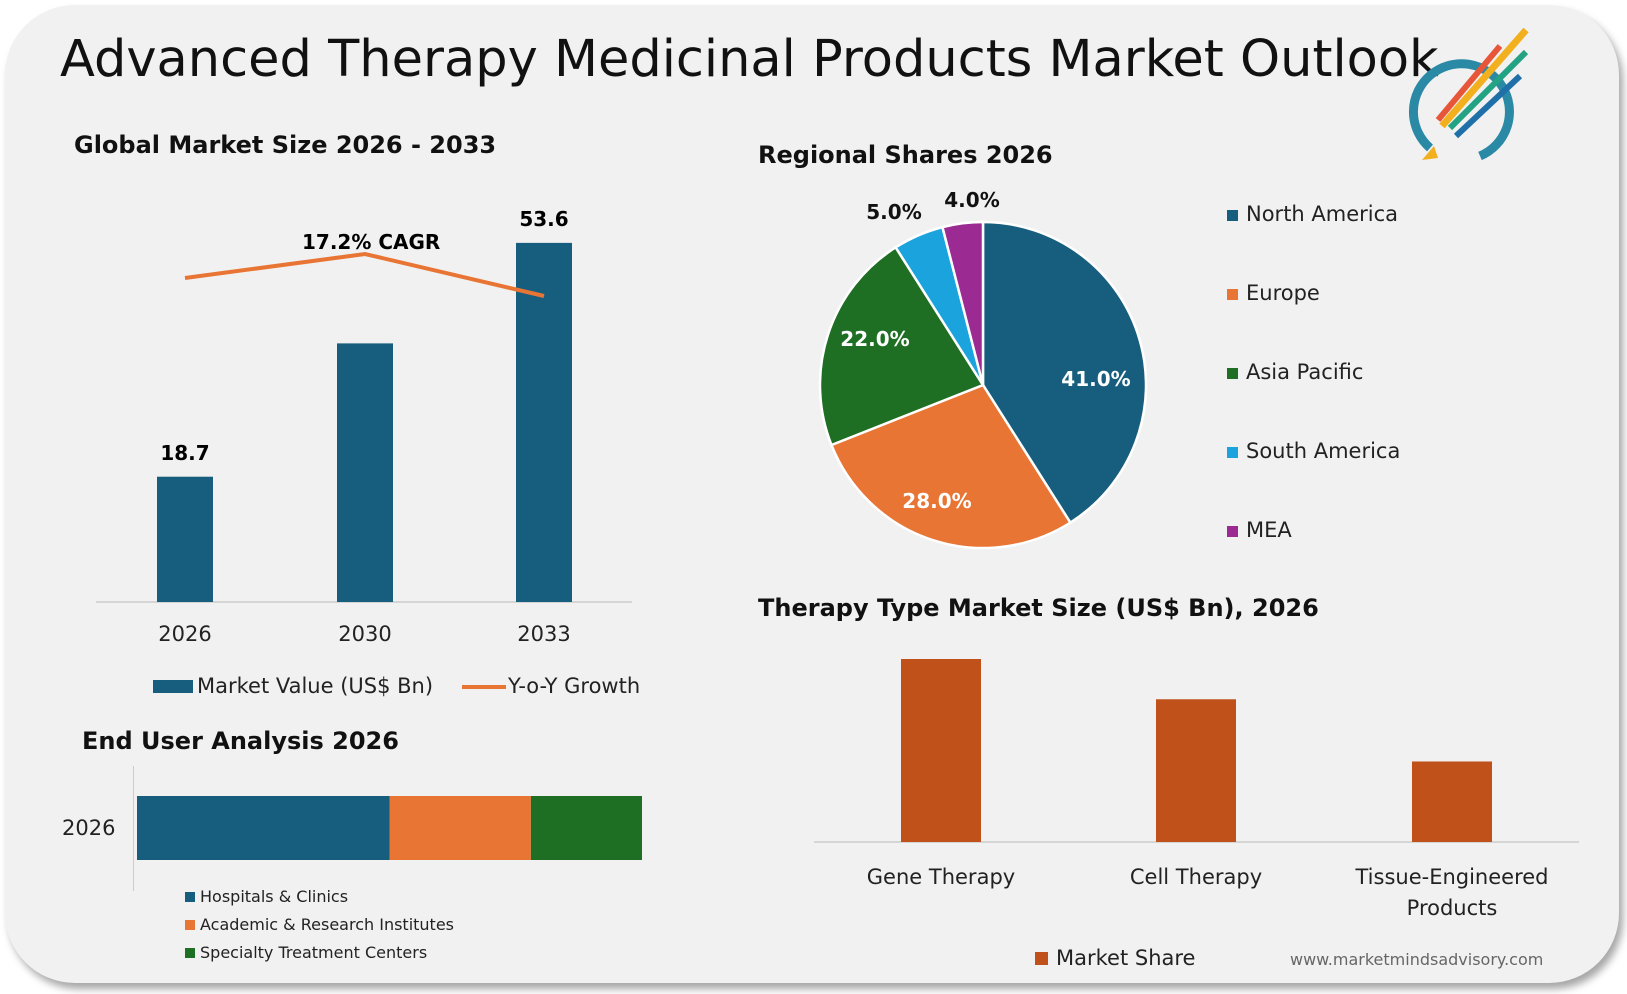 The width and height of the screenshot is (1627, 994). What do you see at coordinates (1452, 892) in the screenshot?
I see `x-tick-label: Tissue-Engineered Products` at bounding box center [1452, 892].